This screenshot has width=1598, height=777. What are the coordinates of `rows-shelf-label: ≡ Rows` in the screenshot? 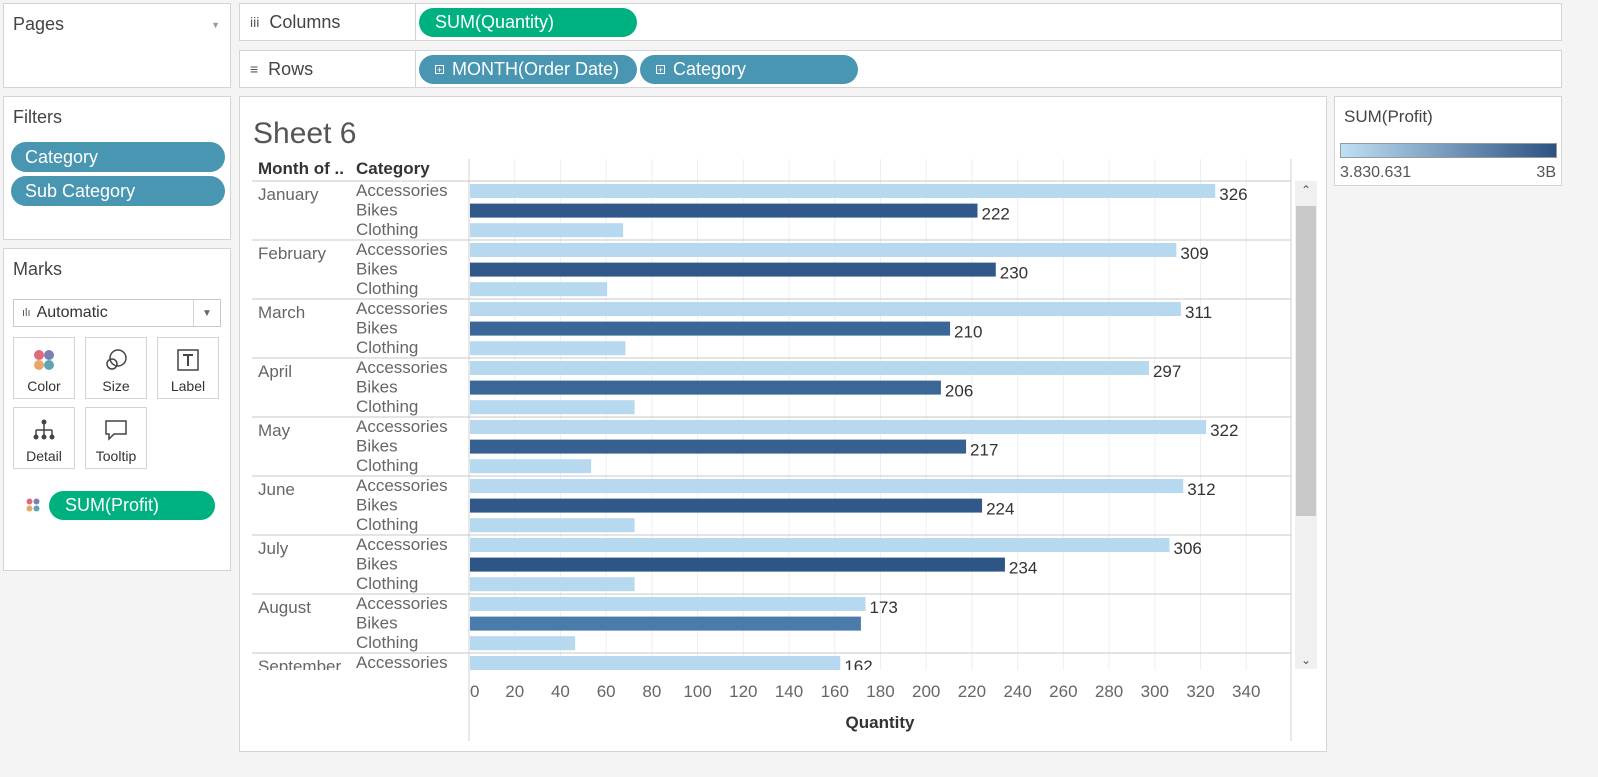 It's located at (328, 69).